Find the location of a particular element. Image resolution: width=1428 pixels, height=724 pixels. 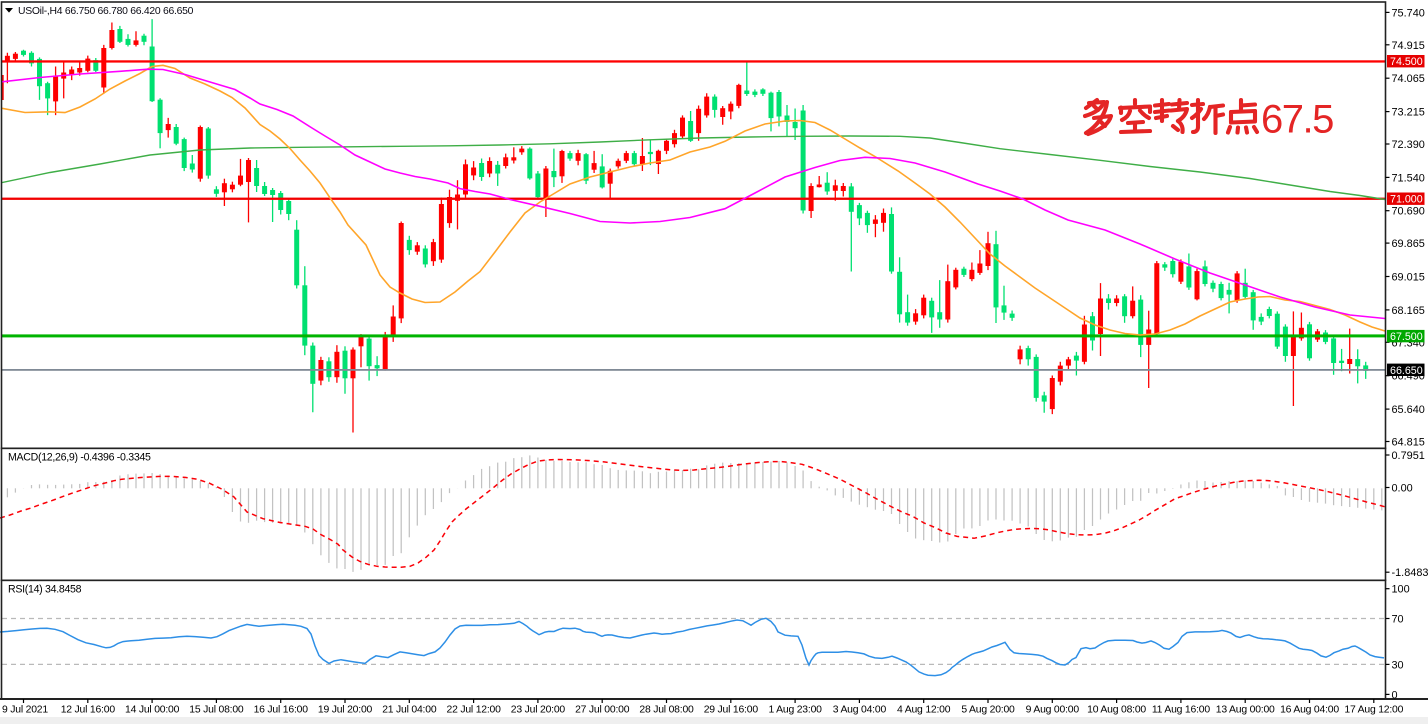

svg-text: 66.650 is located at coordinates (1406, 371).